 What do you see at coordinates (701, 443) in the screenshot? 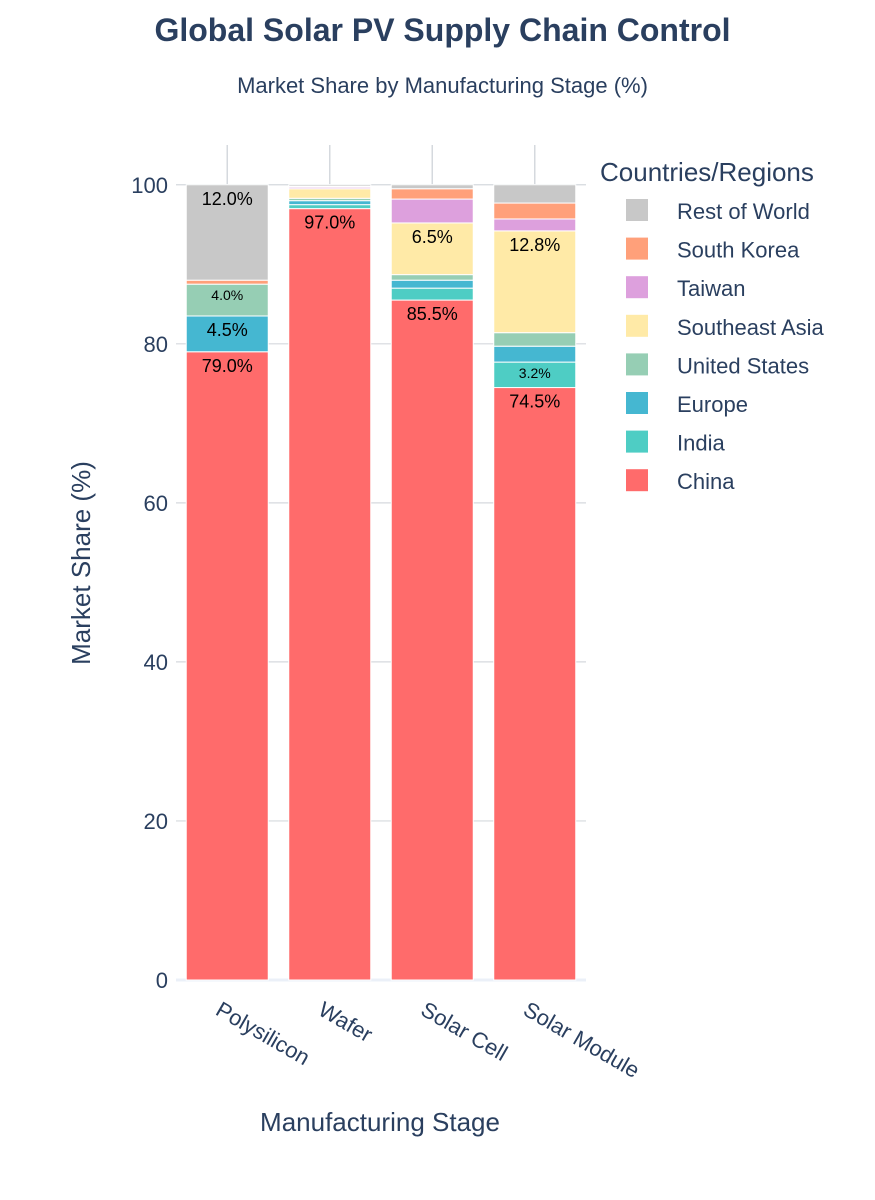
I see `legend-entry-label: India` at bounding box center [701, 443].